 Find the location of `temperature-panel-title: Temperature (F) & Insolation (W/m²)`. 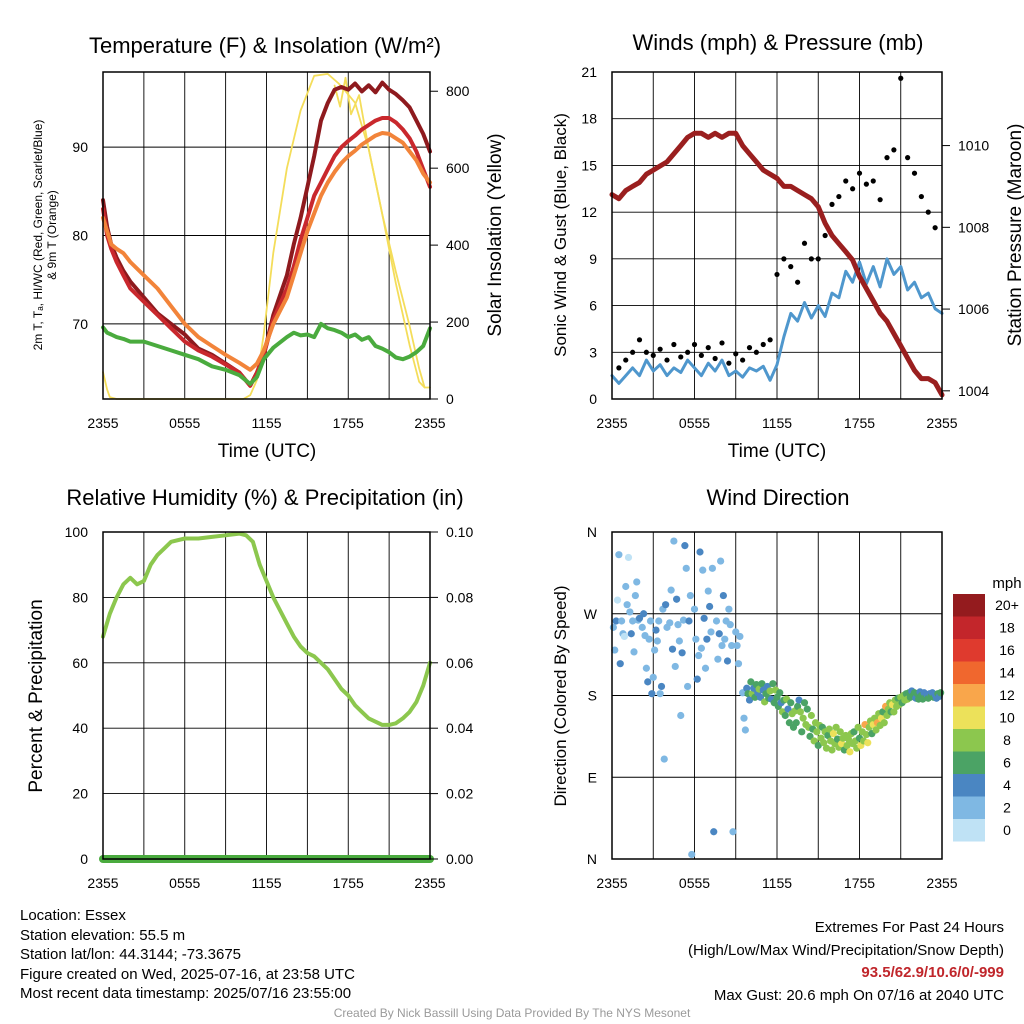

temperature-panel-title: Temperature (F) & Insolation (W/m²) is located at coordinates (265, 45).